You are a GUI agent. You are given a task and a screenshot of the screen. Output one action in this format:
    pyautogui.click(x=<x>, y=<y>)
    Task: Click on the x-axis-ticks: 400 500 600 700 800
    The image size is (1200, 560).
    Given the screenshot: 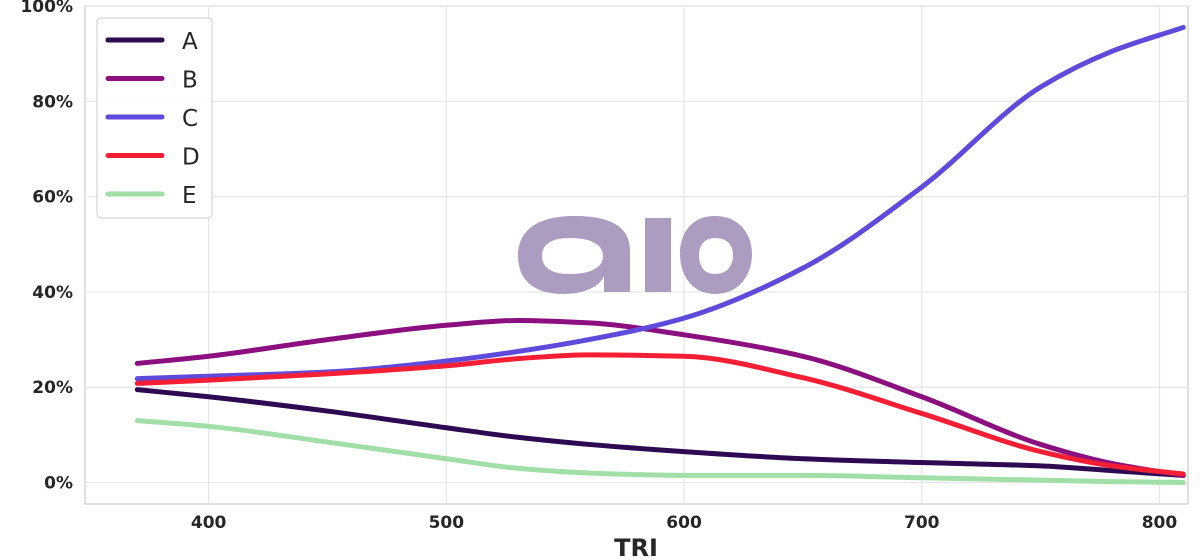 What is the action you would take?
    pyautogui.click(x=684, y=523)
    